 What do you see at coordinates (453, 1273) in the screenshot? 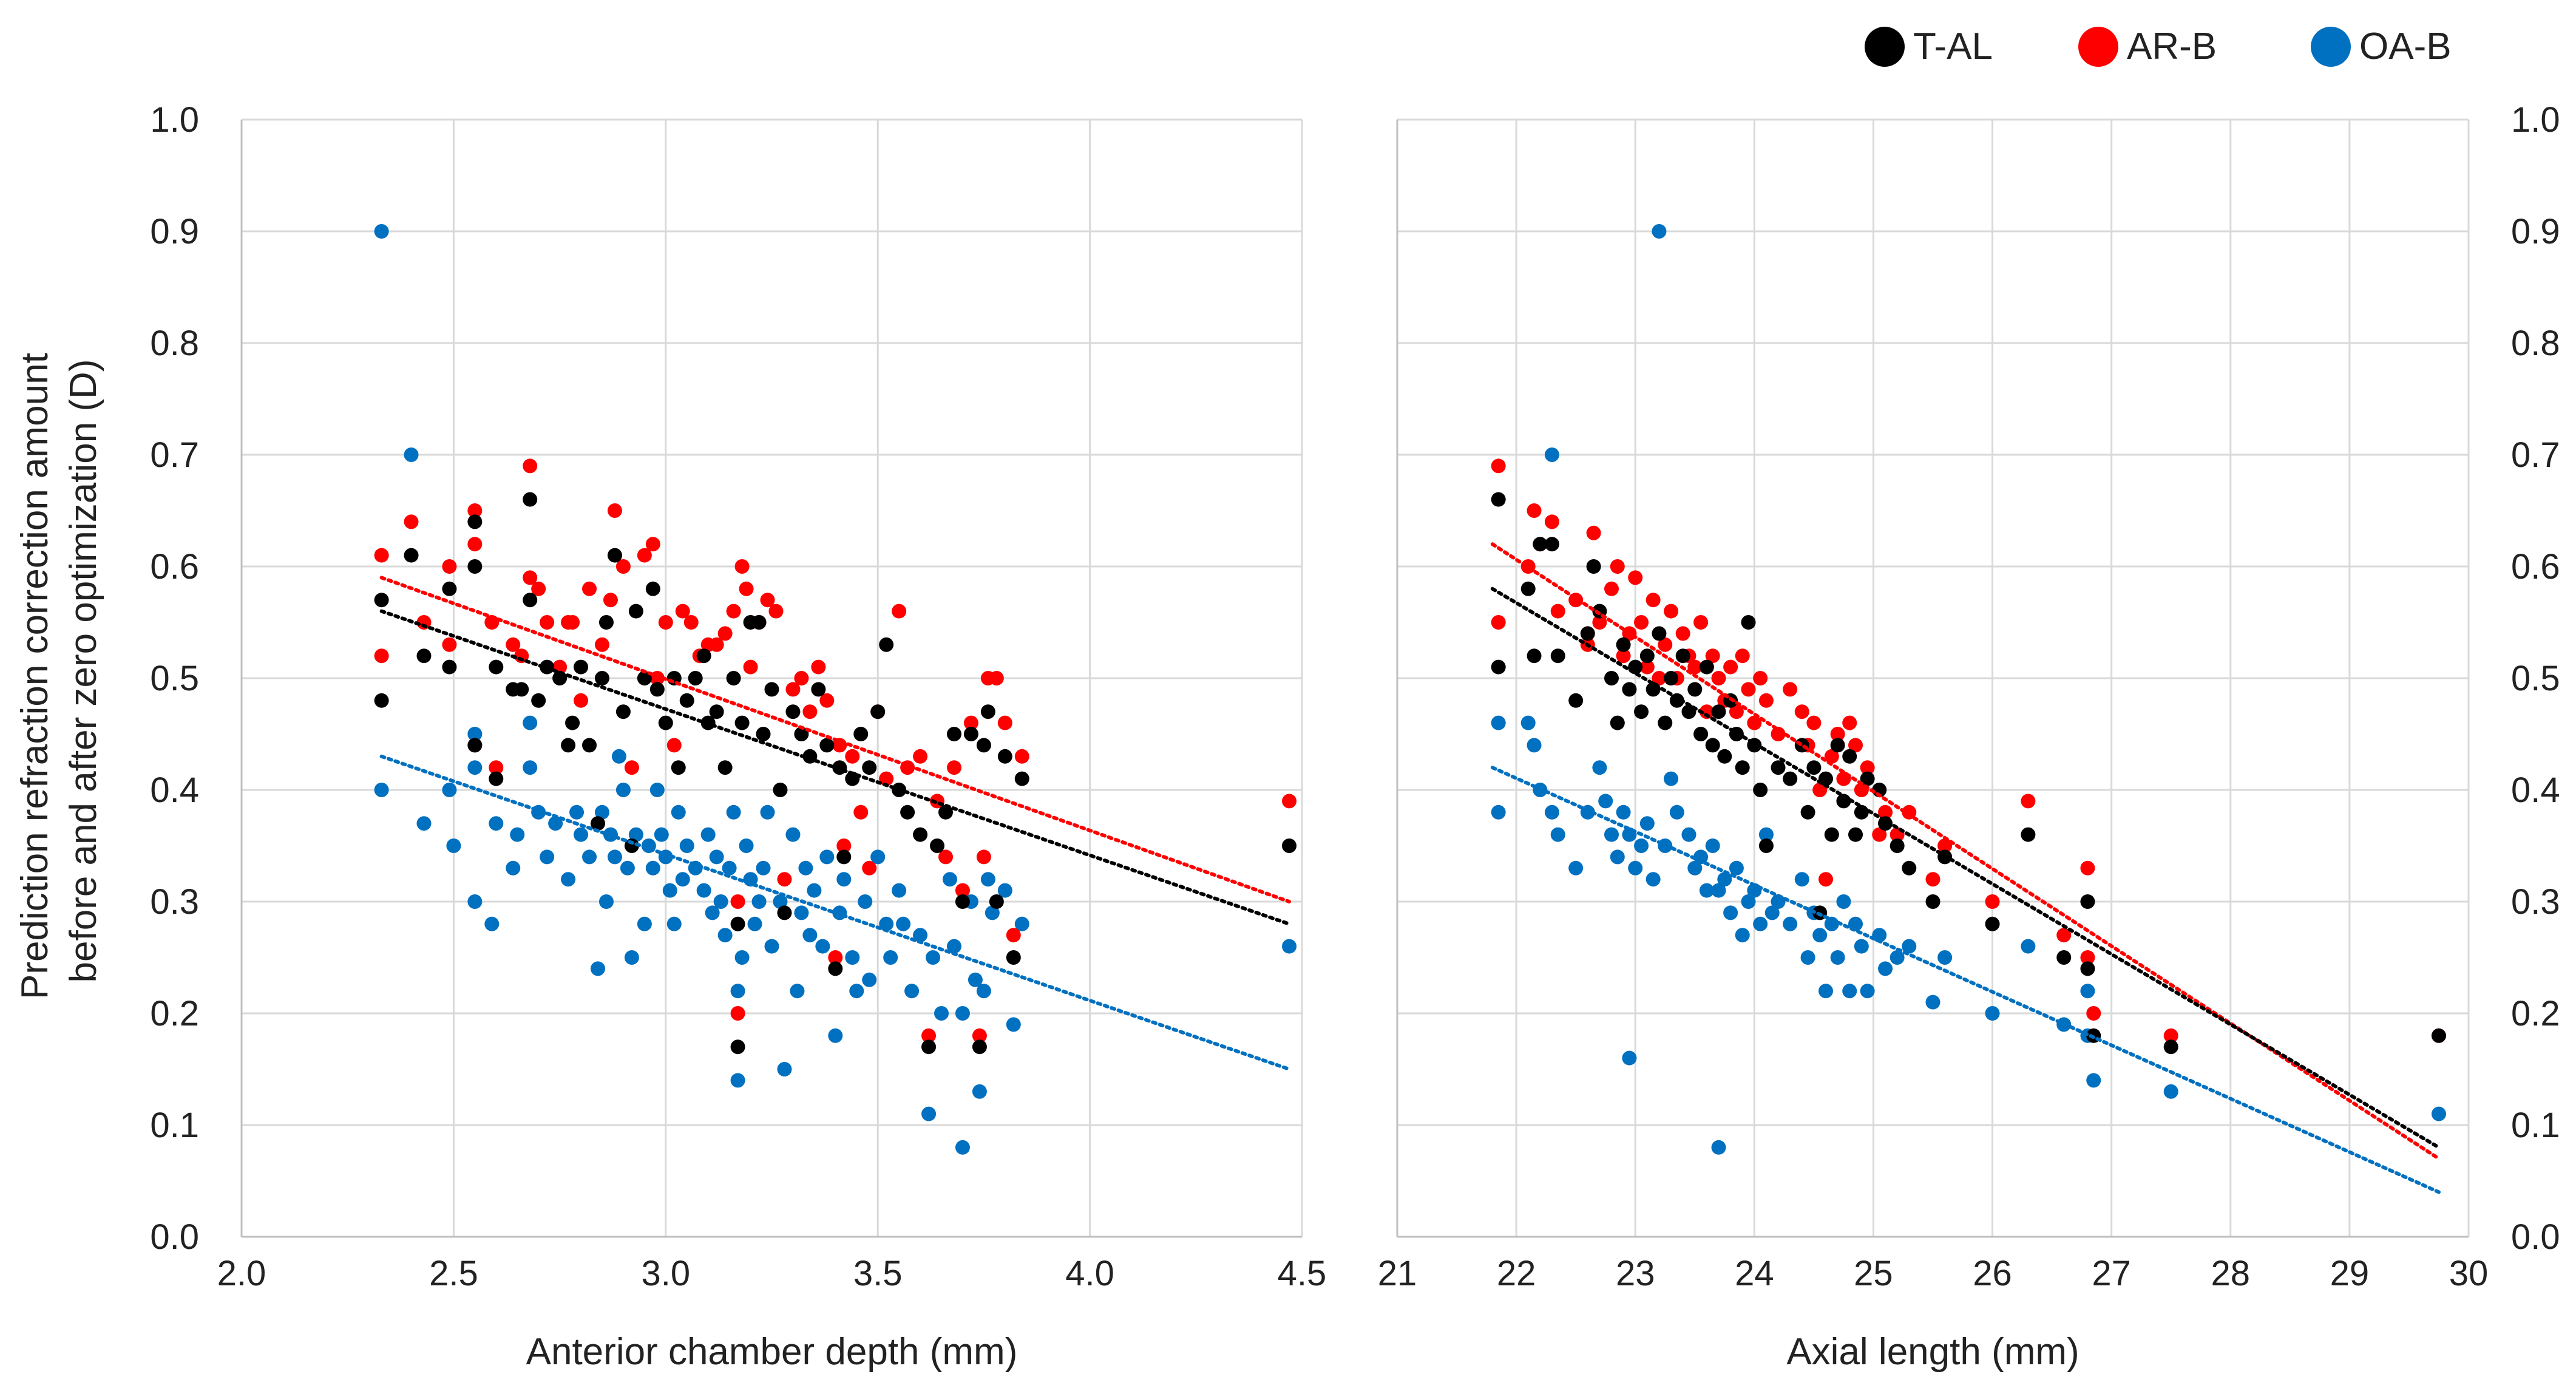
I see `acd-x-tick-label: 2.5` at bounding box center [453, 1273].